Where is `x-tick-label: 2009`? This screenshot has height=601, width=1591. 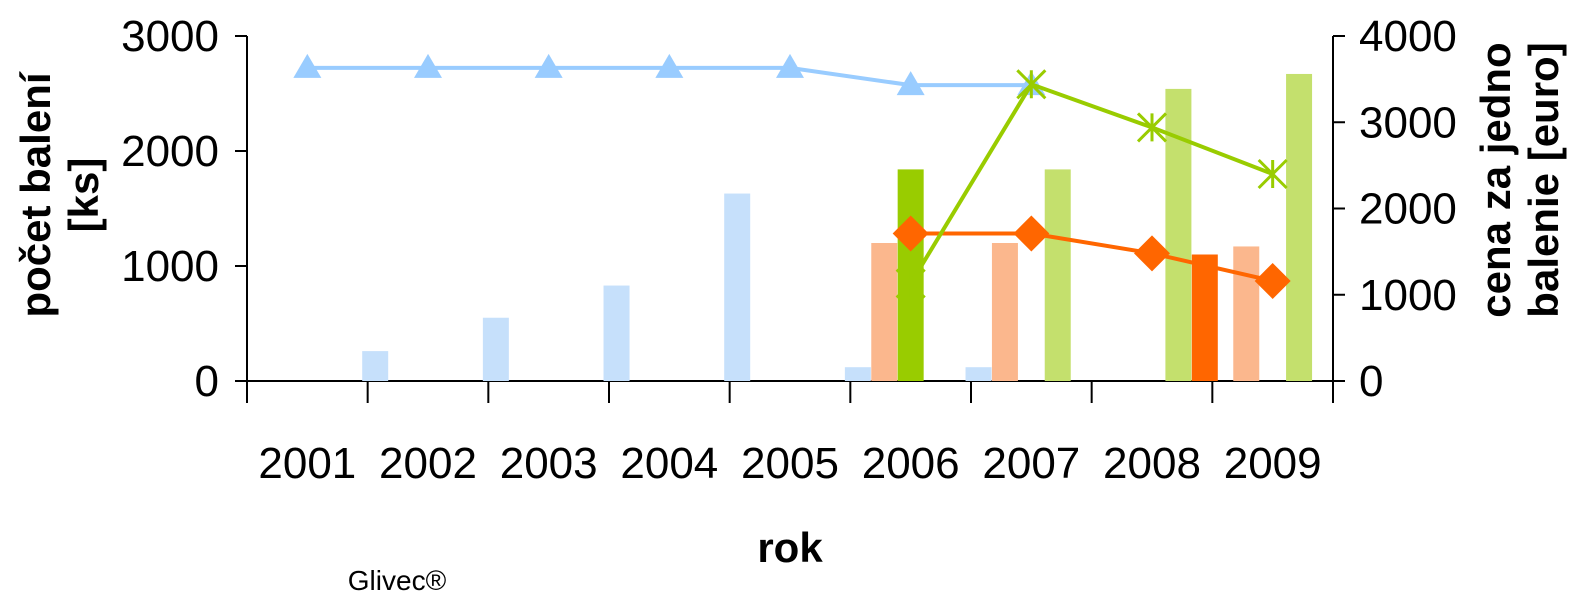 x-tick-label: 2009 is located at coordinates (1273, 463).